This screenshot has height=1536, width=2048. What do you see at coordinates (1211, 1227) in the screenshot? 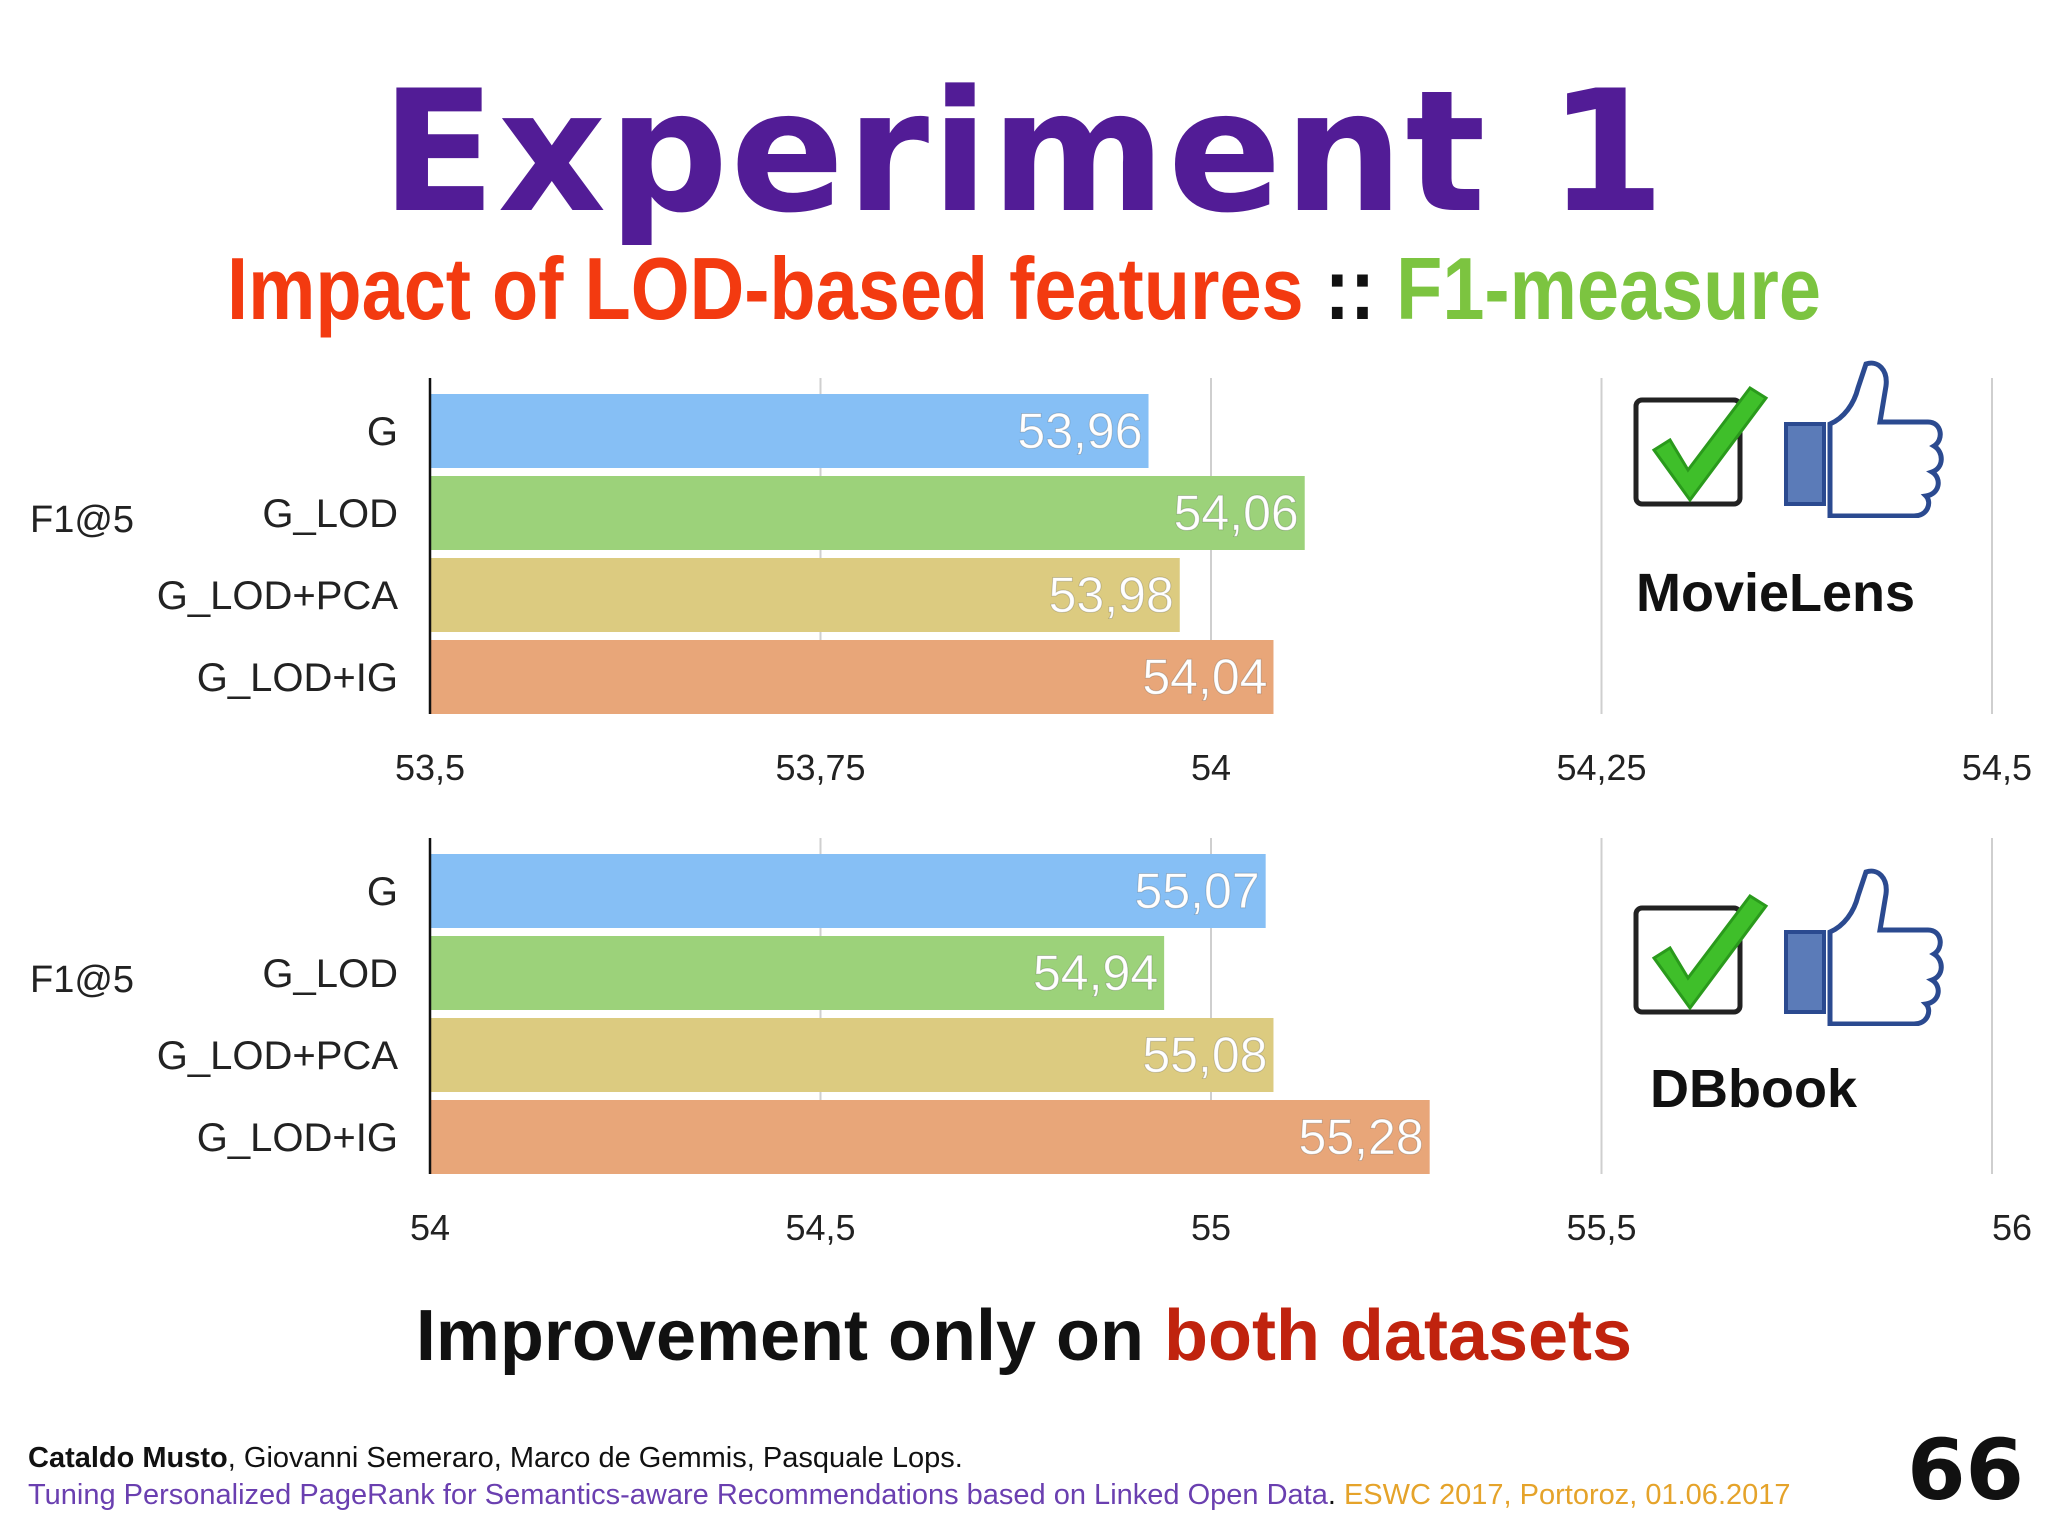
I see `x-tick-label: 55` at bounding box center [1211, 1227].